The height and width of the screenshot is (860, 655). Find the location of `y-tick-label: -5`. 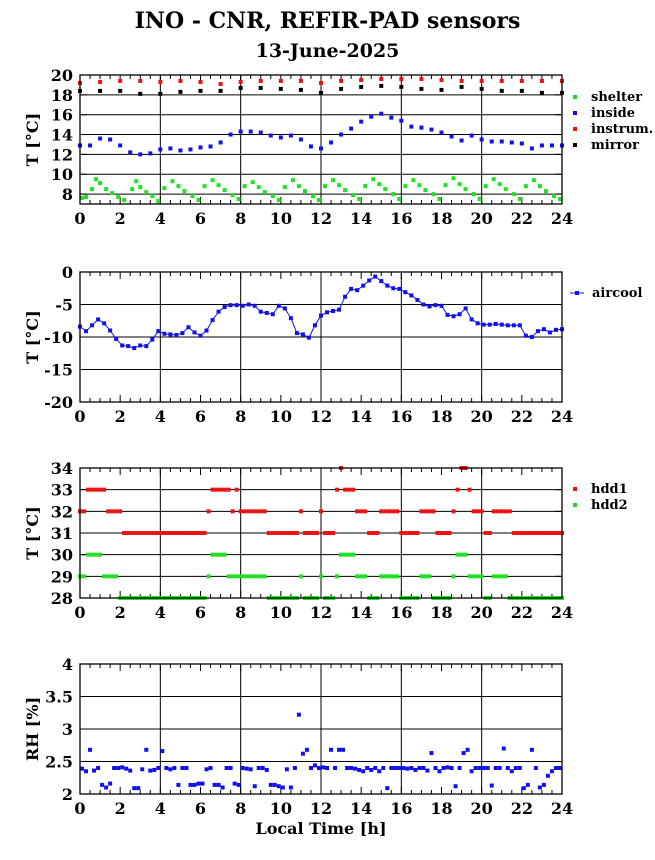

y-tick-label: -5 is located at coordinates (64, 305).